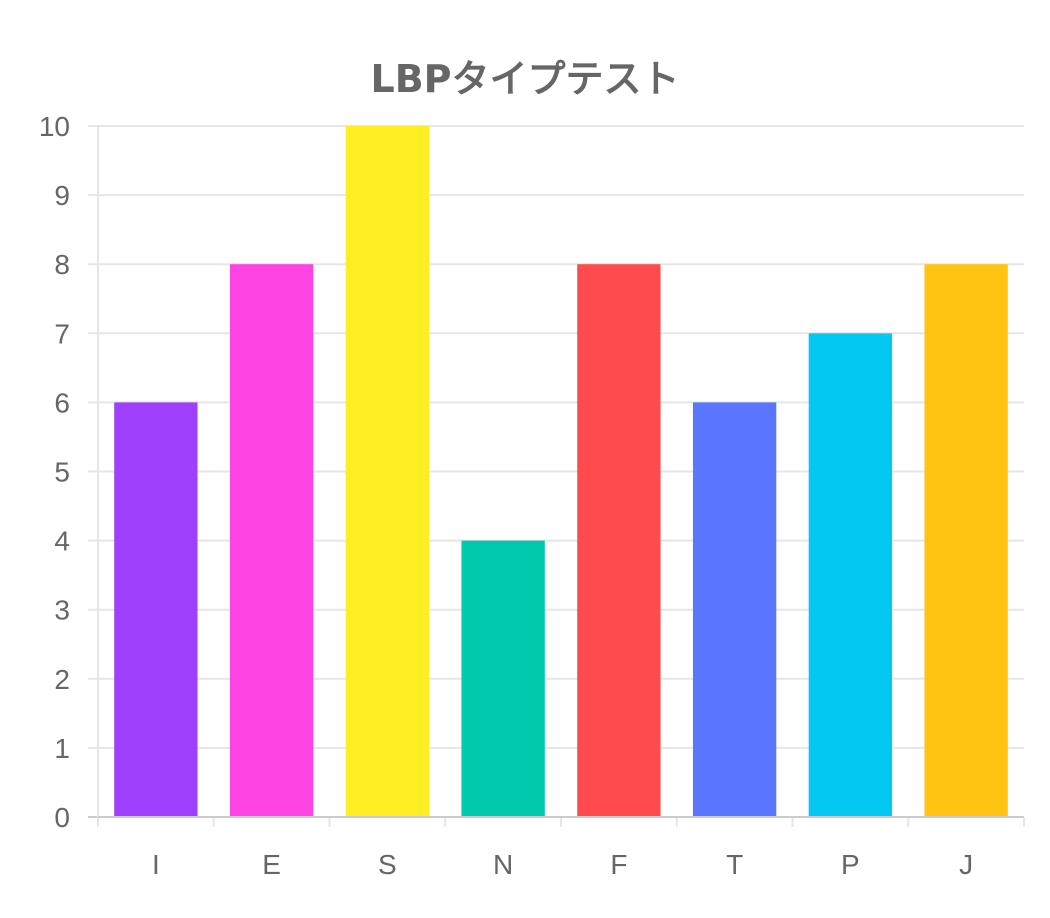 The width and height of the screenshot is (1050, 918). I want to click on bar-n, so click(503, 678).